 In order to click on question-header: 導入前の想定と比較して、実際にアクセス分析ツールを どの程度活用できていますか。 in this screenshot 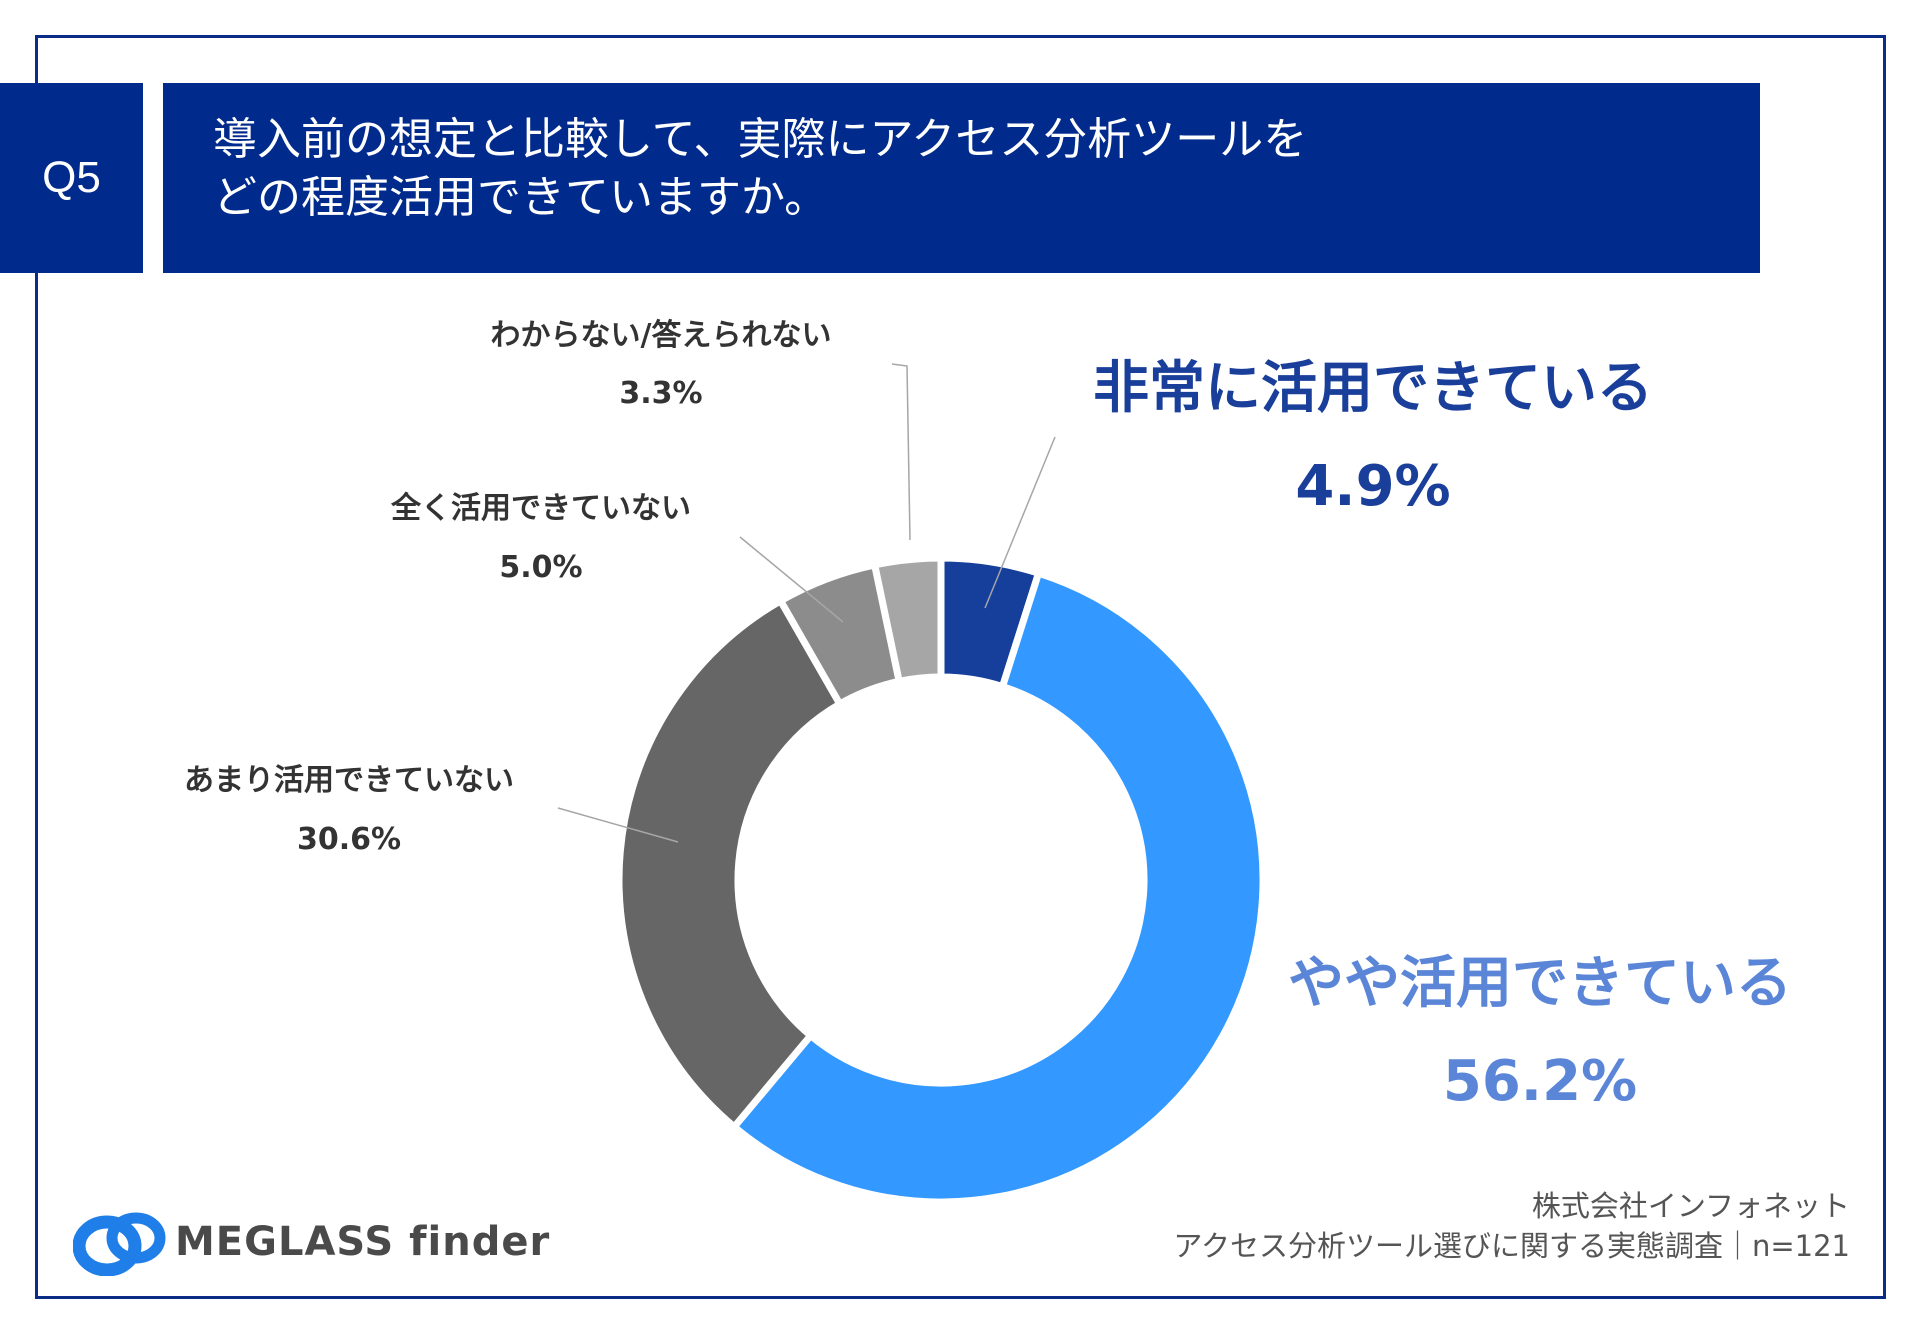, I will do `click(961, 178)`.